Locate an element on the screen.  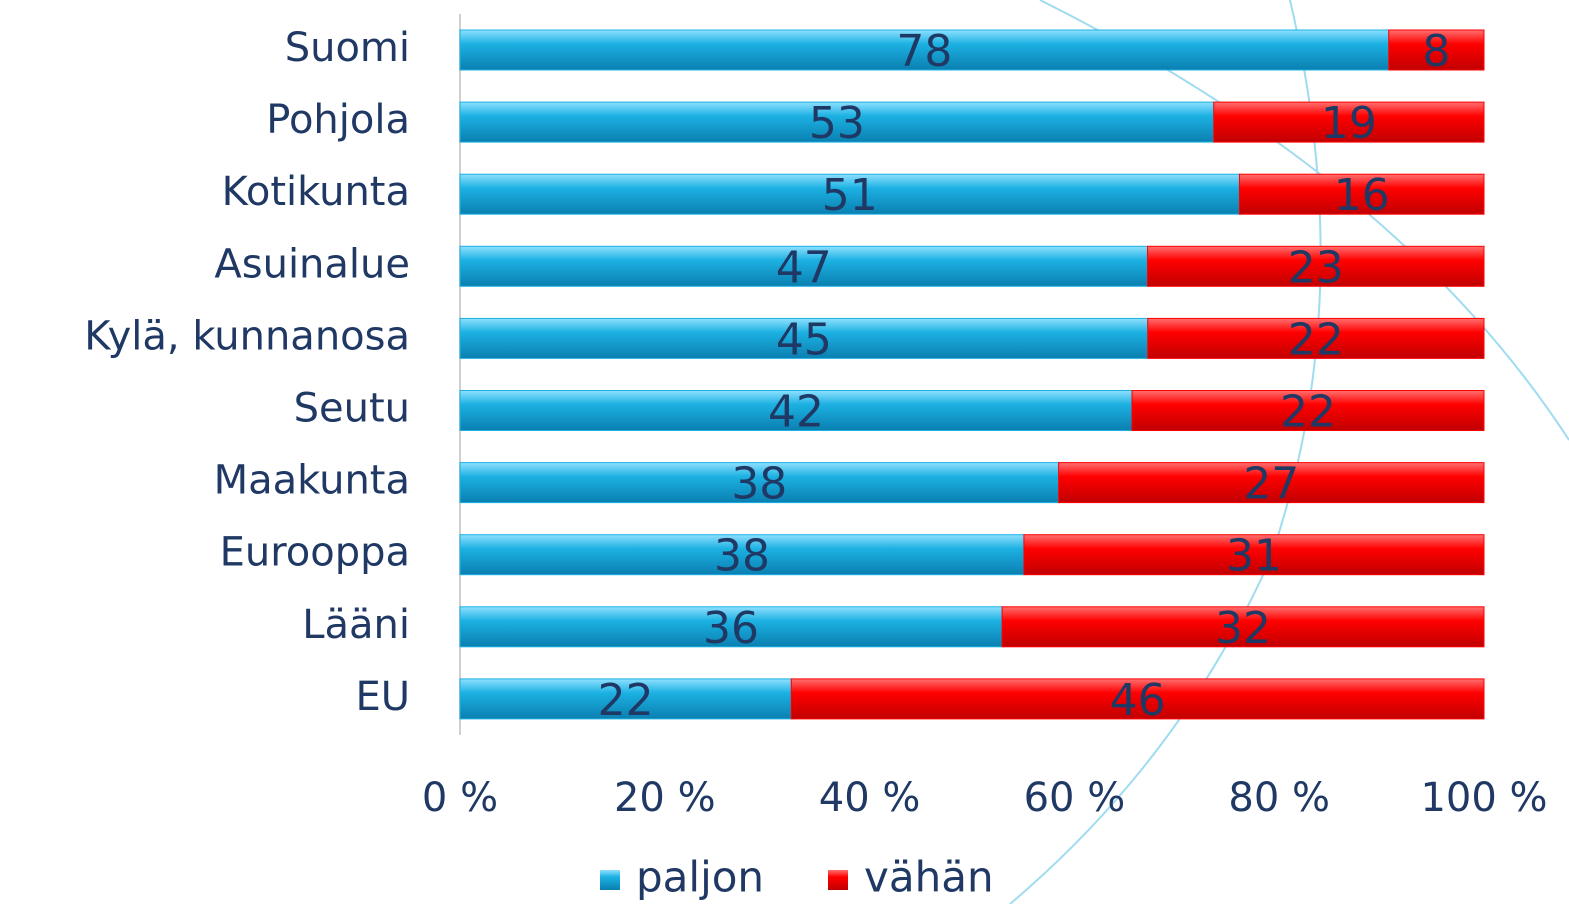
x-tick-label: 20 % is located at coordinates (665, 798).